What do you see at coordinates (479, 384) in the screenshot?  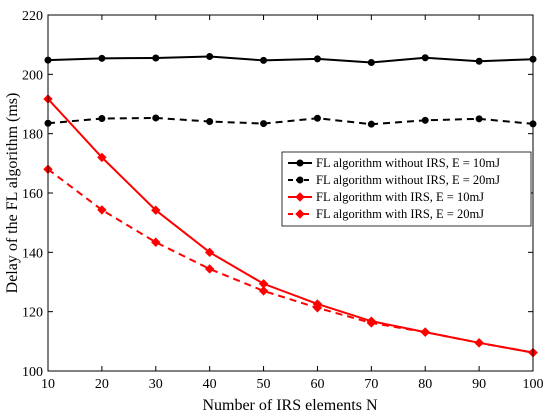 I see `x-tick-label: 90` at bounding box center [479, 384].